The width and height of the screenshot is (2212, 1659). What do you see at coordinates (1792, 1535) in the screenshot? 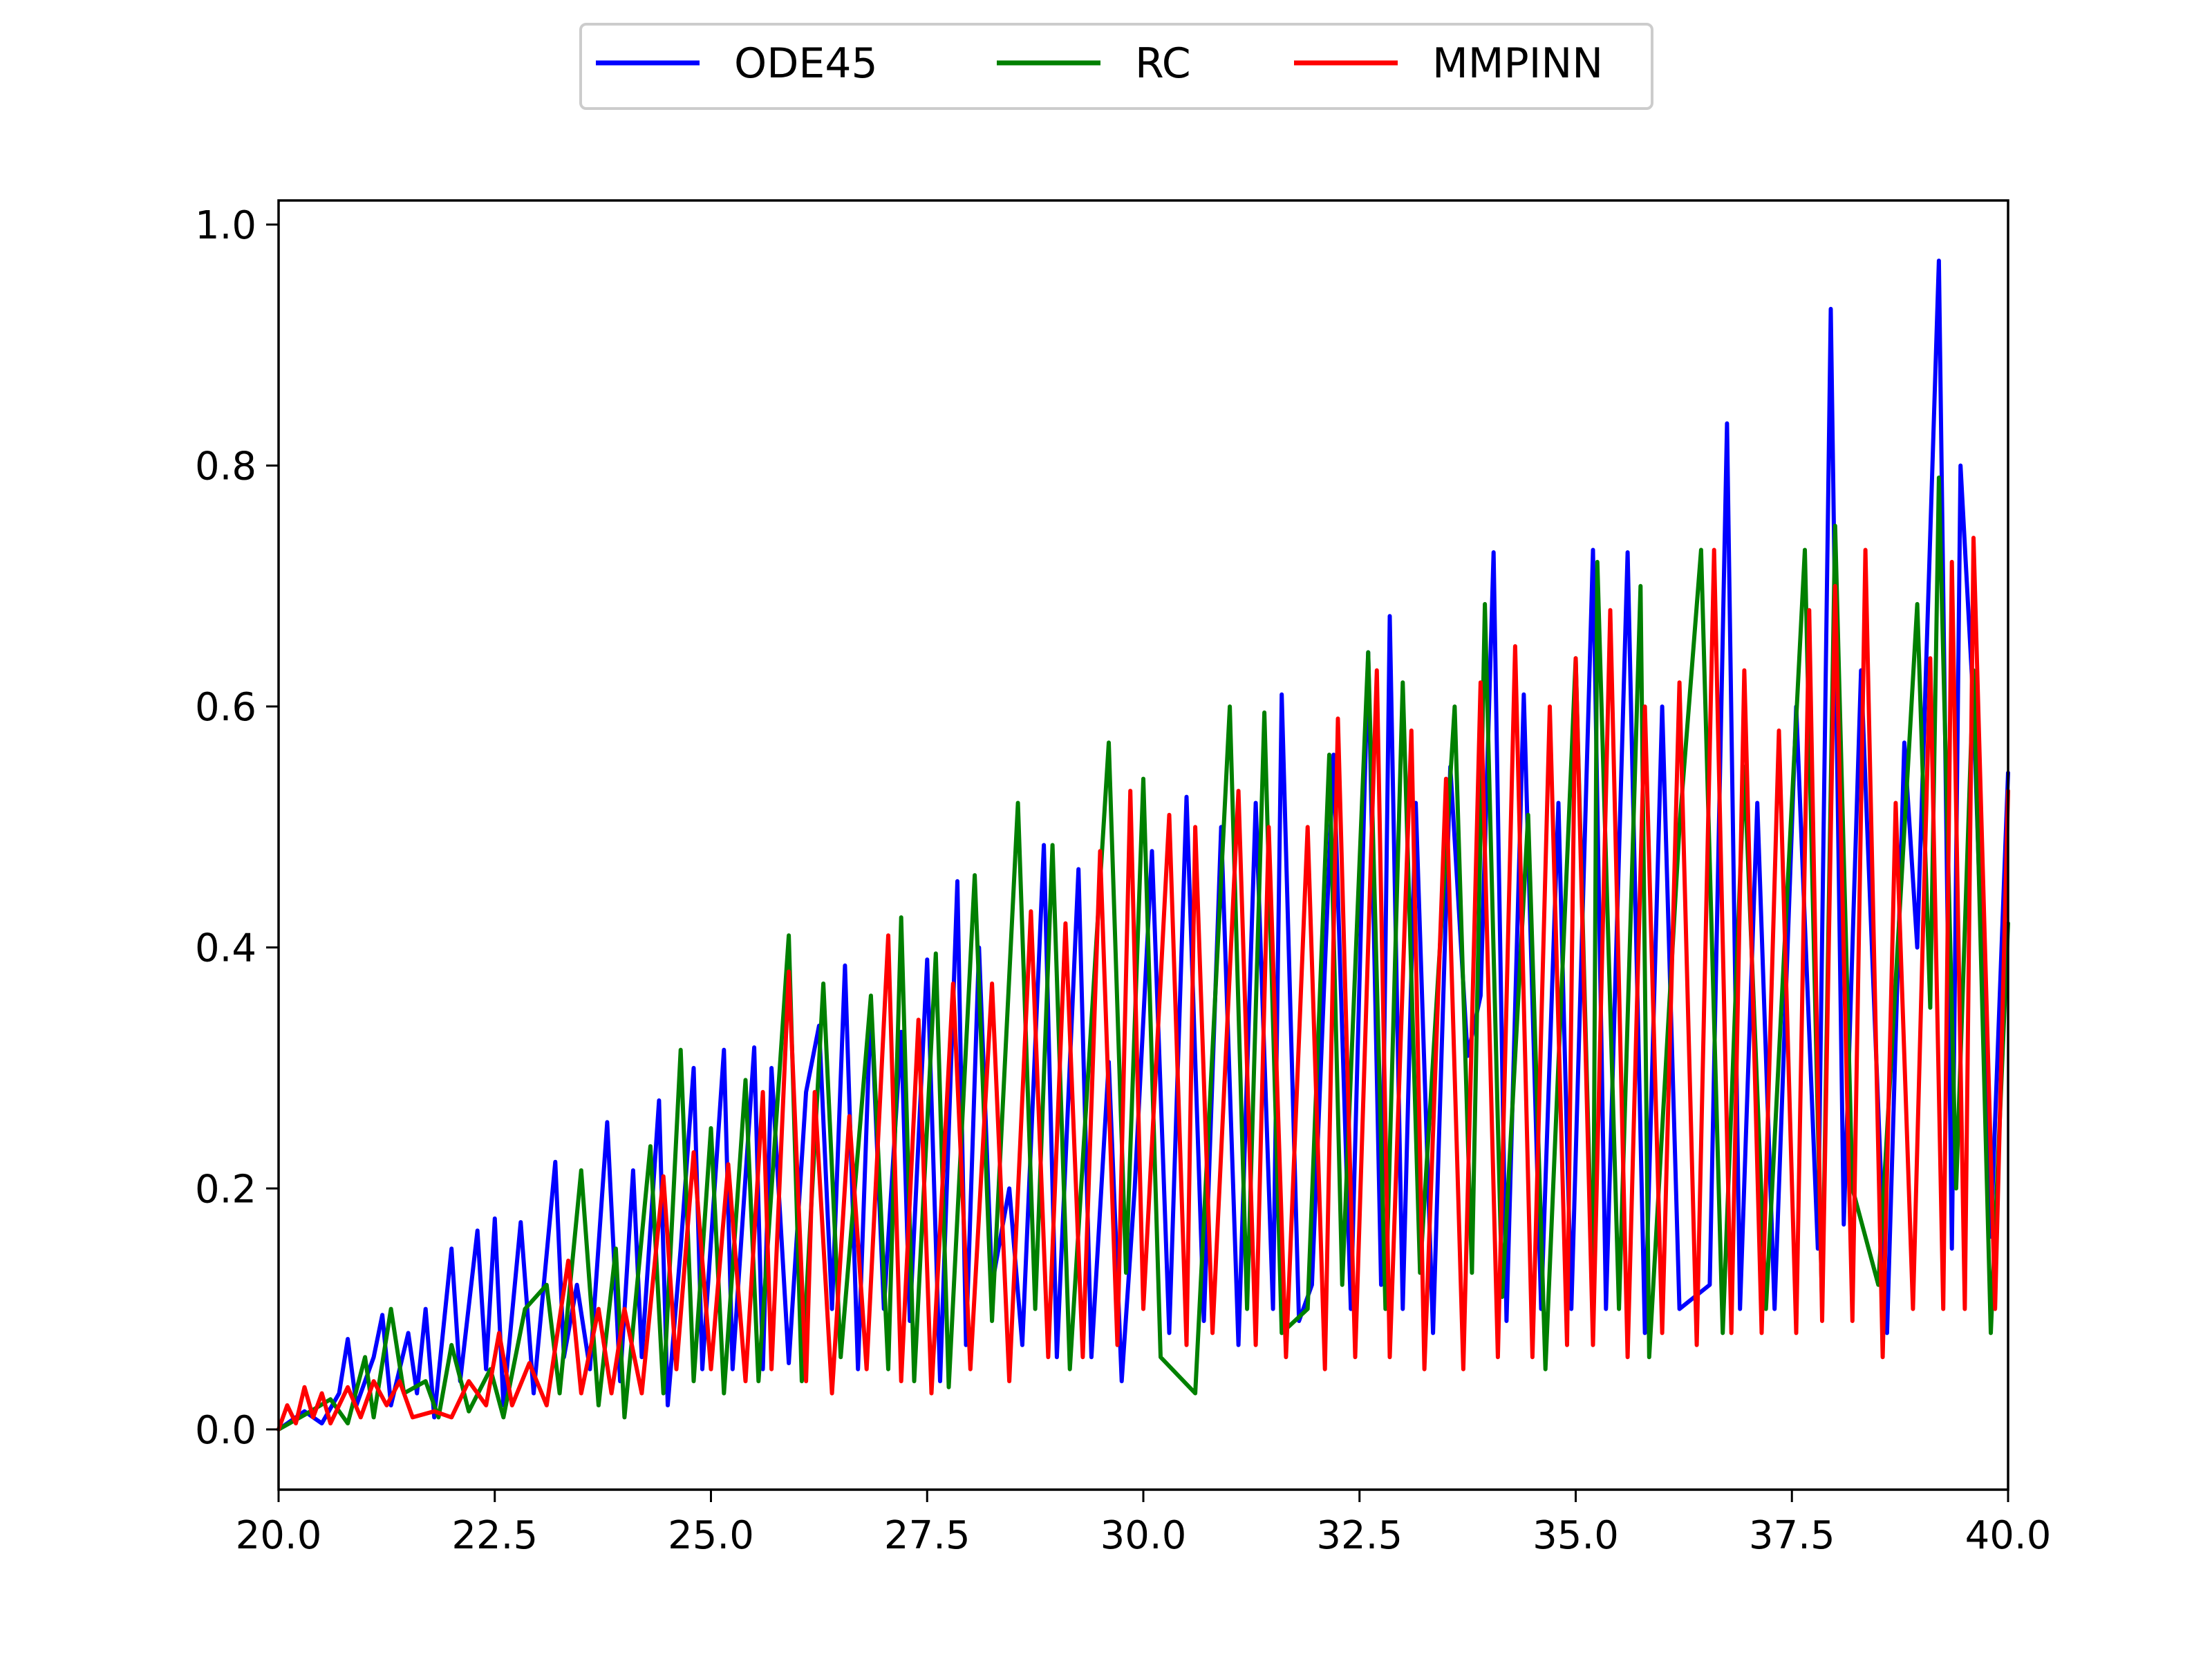
I see `x-tick-label: 37.5` at bounding box center [1792, 1535].